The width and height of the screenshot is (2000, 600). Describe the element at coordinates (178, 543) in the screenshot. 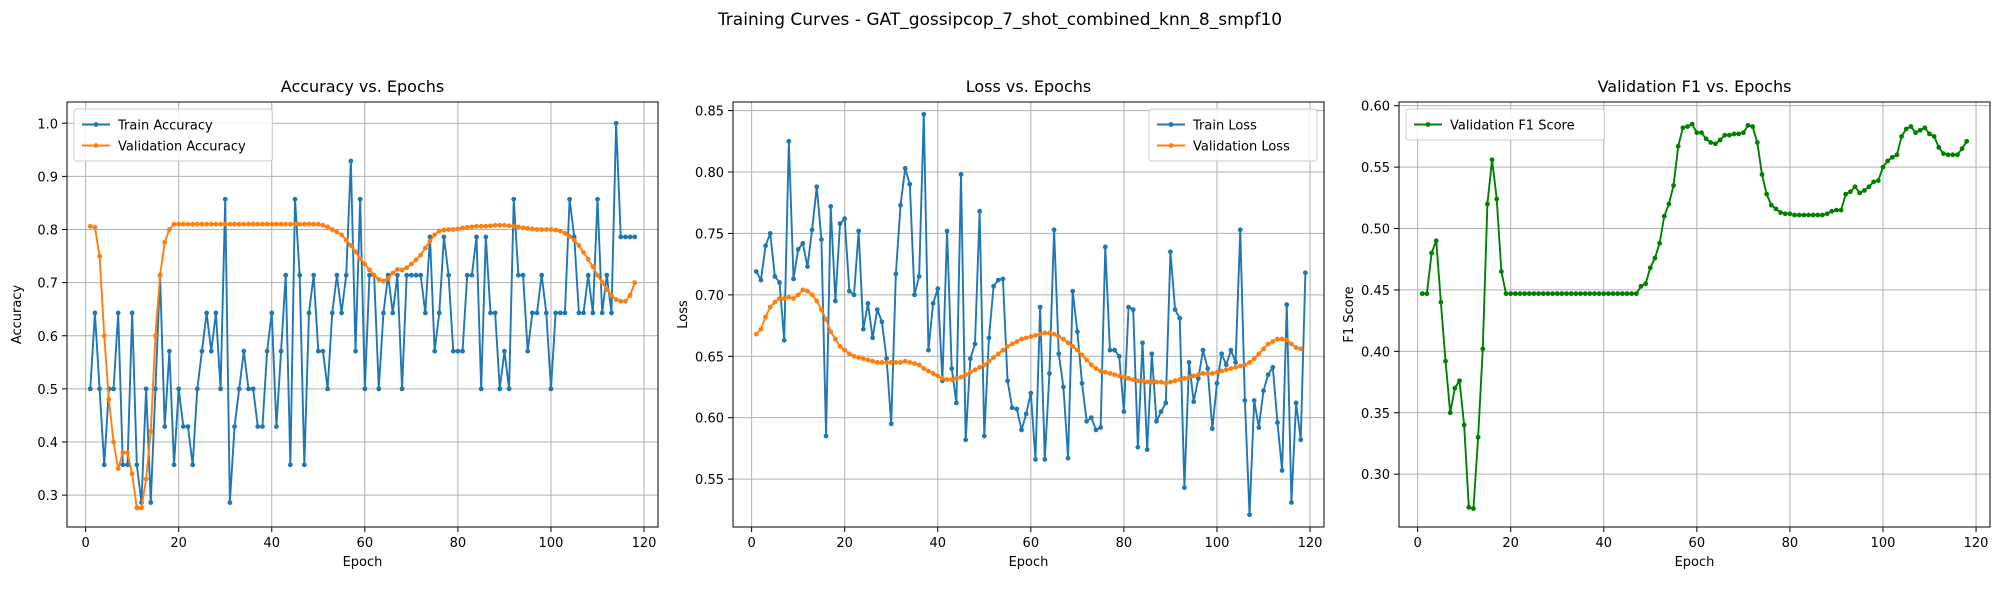

I see `x-tick-label: 20` at that location.